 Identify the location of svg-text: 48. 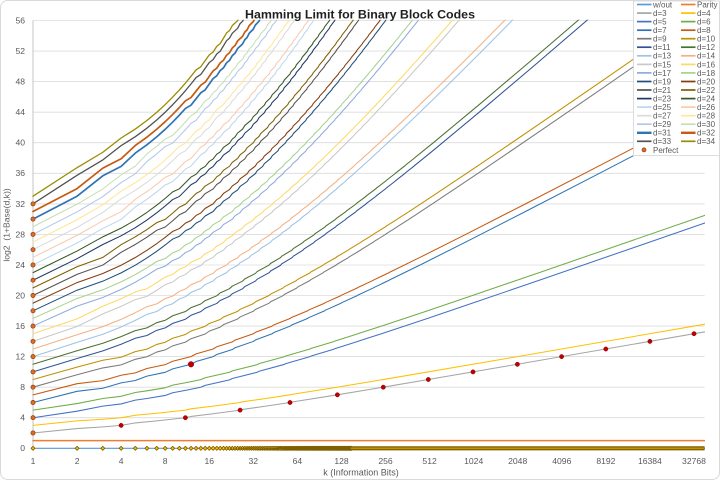
(20, 82).